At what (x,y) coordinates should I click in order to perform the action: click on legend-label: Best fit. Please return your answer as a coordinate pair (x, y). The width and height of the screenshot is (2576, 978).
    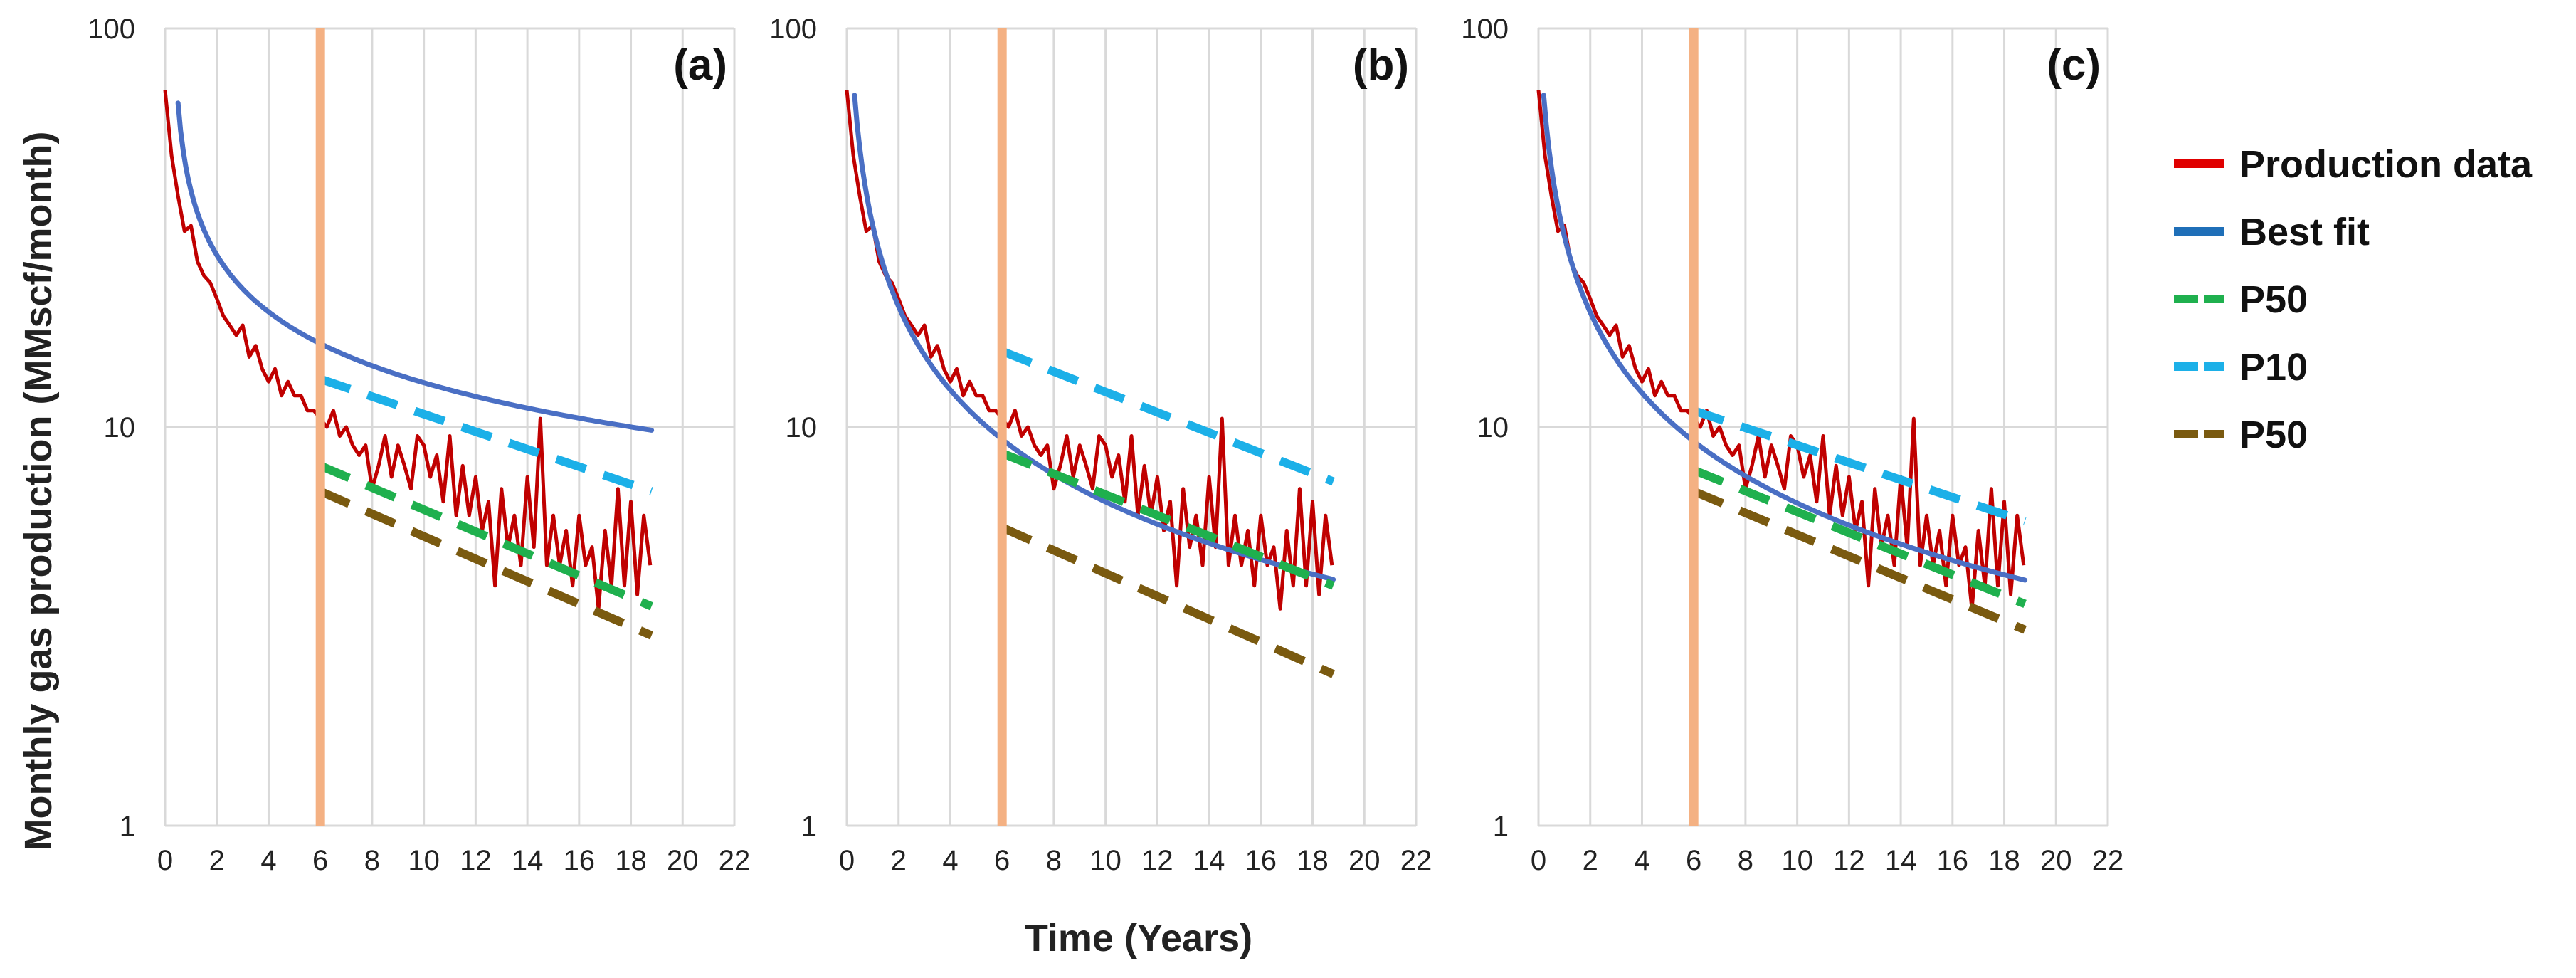
    Looking at the image, I should click on (2304, 232).